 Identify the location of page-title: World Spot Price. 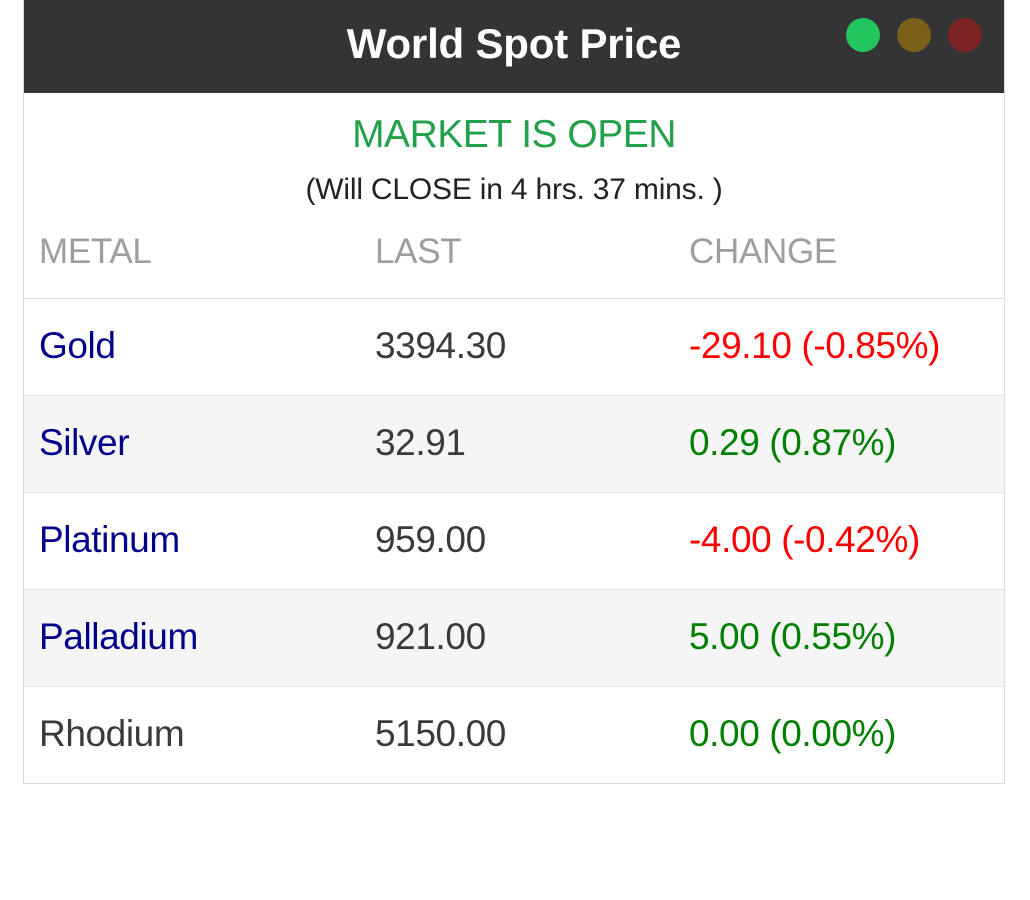
(514, 43).